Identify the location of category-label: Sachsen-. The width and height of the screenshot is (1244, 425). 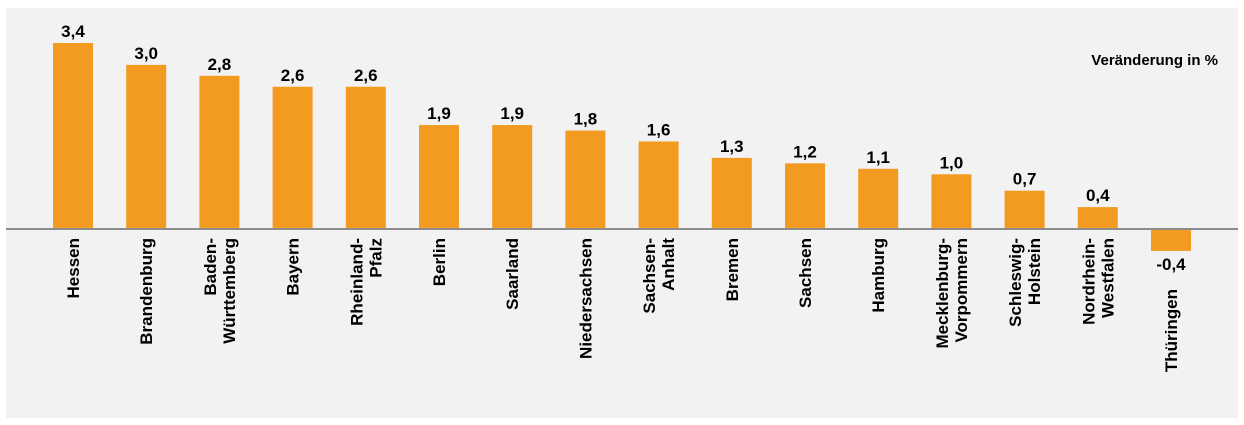
(649, 276).